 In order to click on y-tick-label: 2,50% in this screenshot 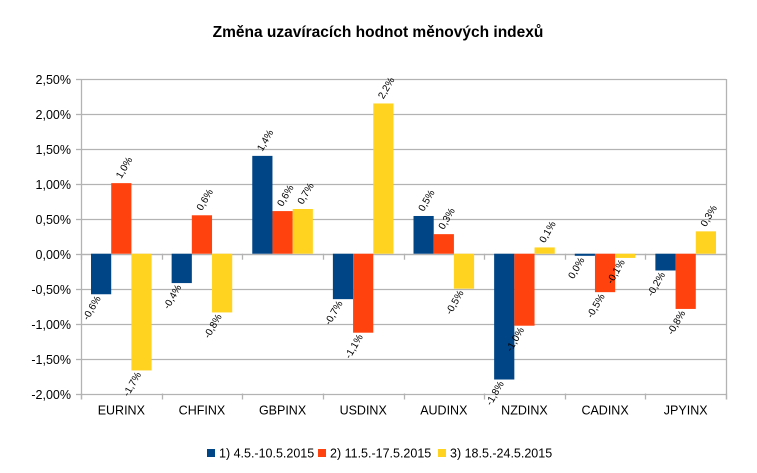, I will do `click(53, 80)`.